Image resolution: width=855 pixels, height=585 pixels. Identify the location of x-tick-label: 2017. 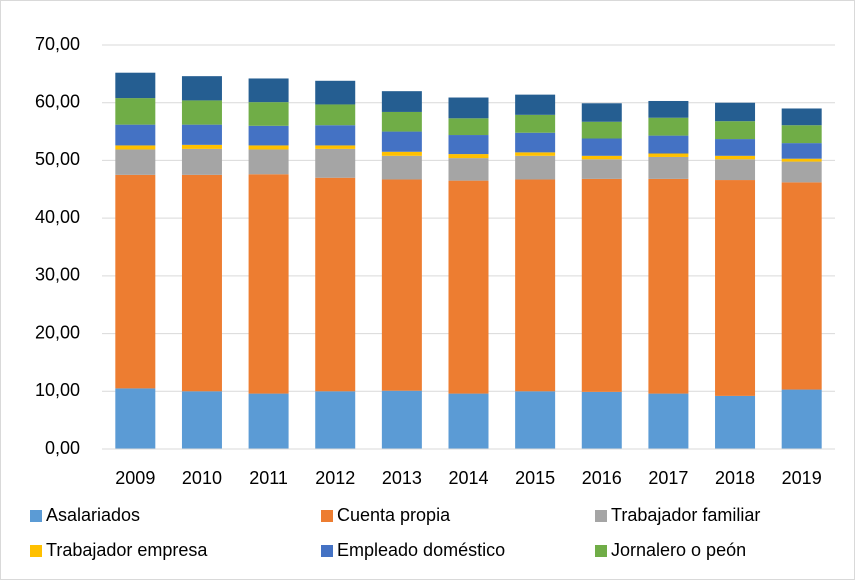
(668, 478).